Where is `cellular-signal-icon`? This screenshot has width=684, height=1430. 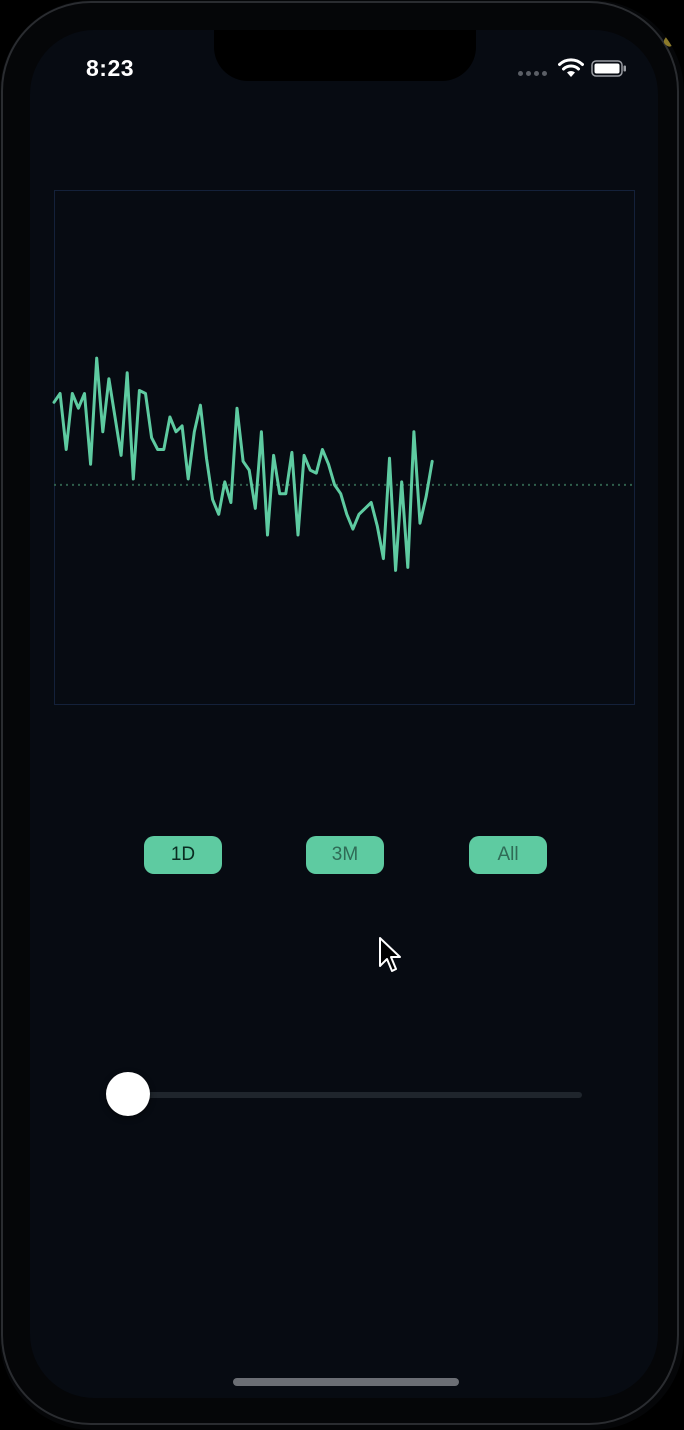
cellular-signal-icon is located at coordinates (532, 73).